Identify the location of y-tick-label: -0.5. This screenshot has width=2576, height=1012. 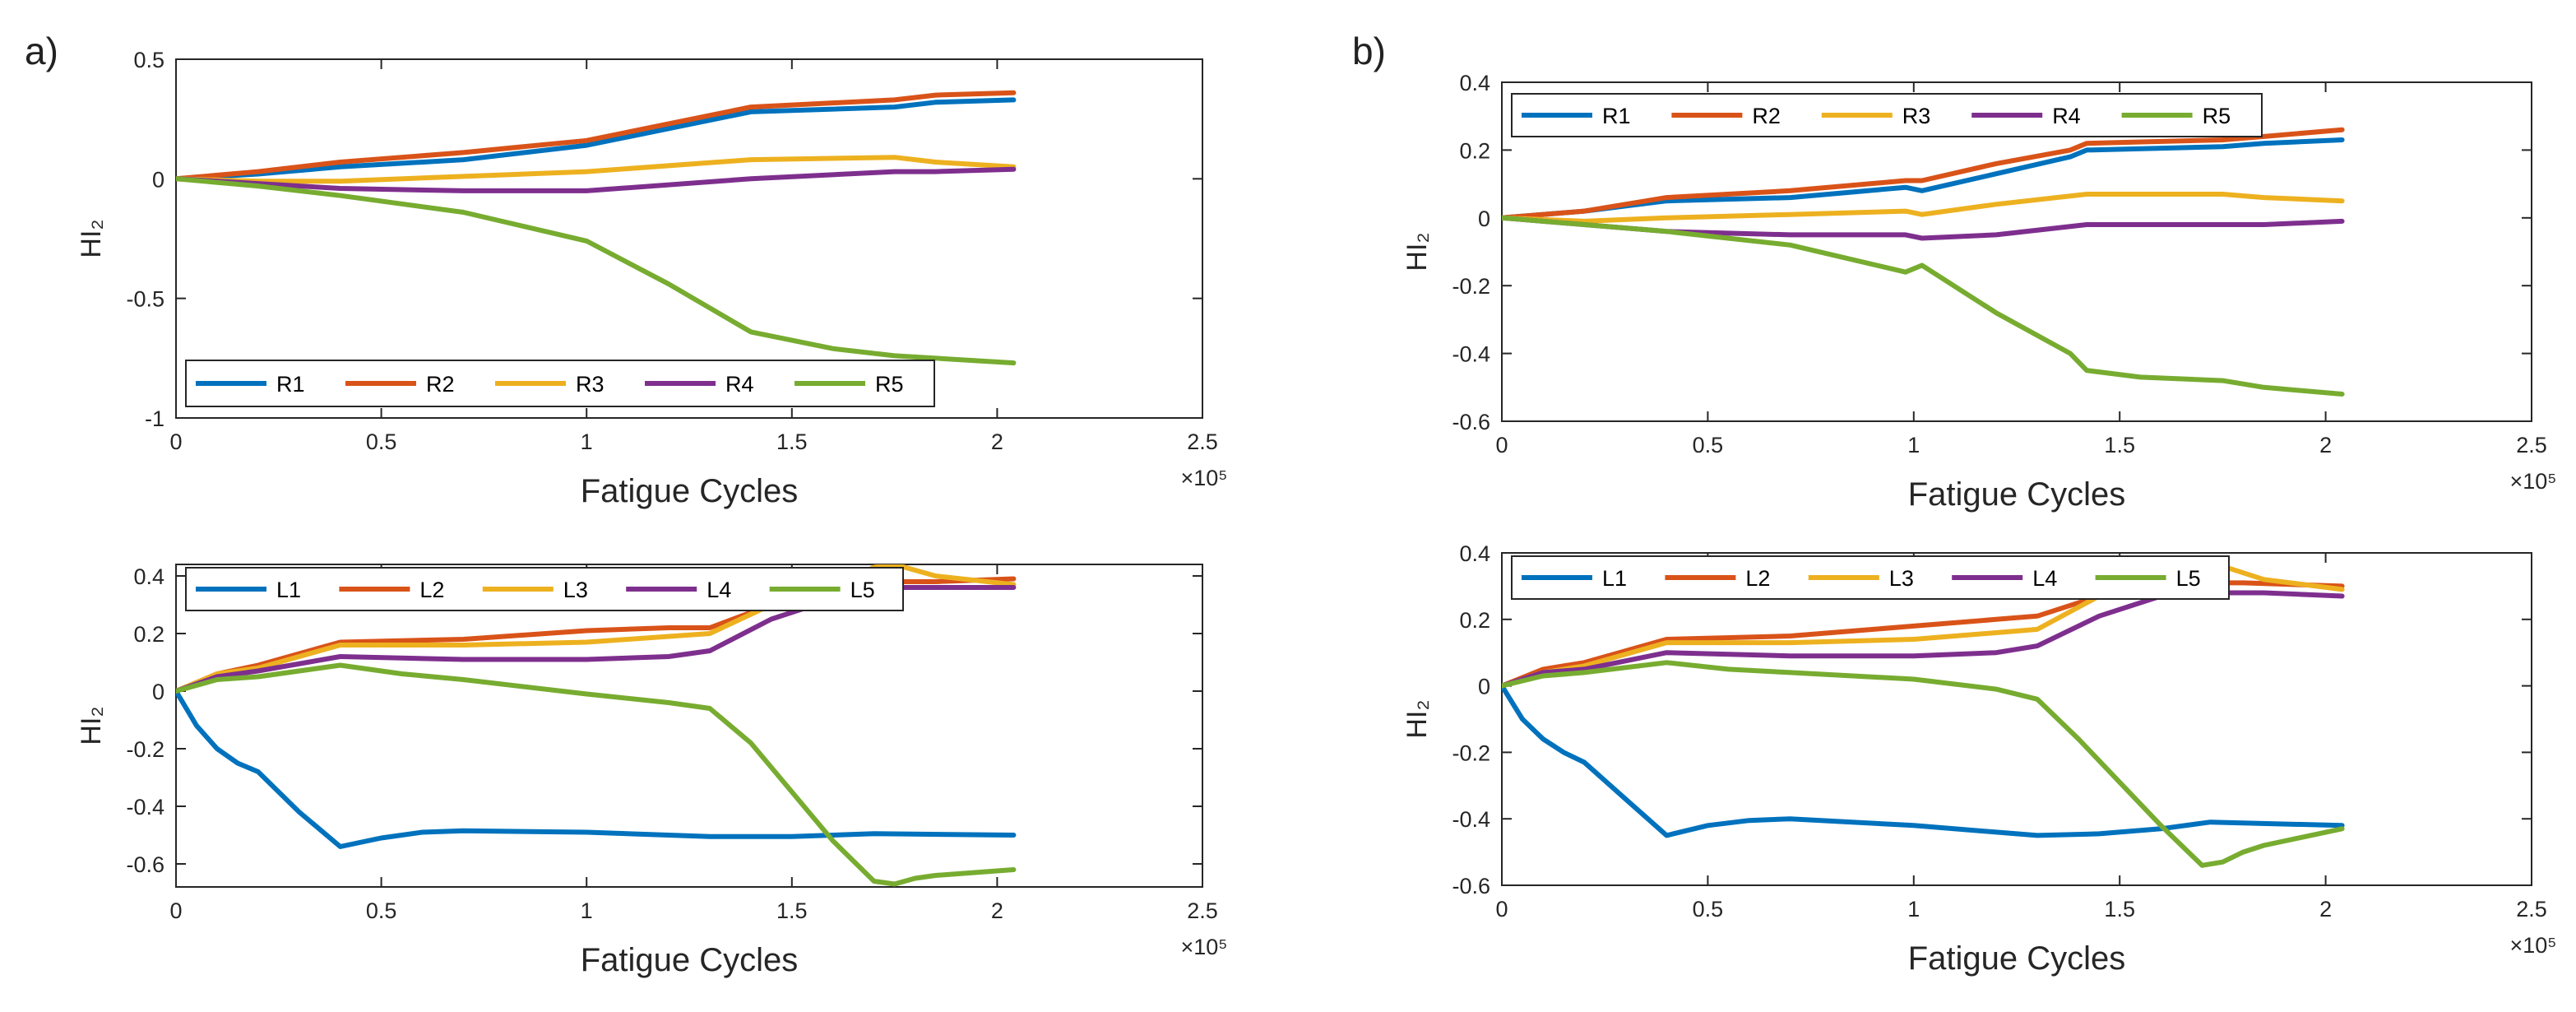
(145, 300).